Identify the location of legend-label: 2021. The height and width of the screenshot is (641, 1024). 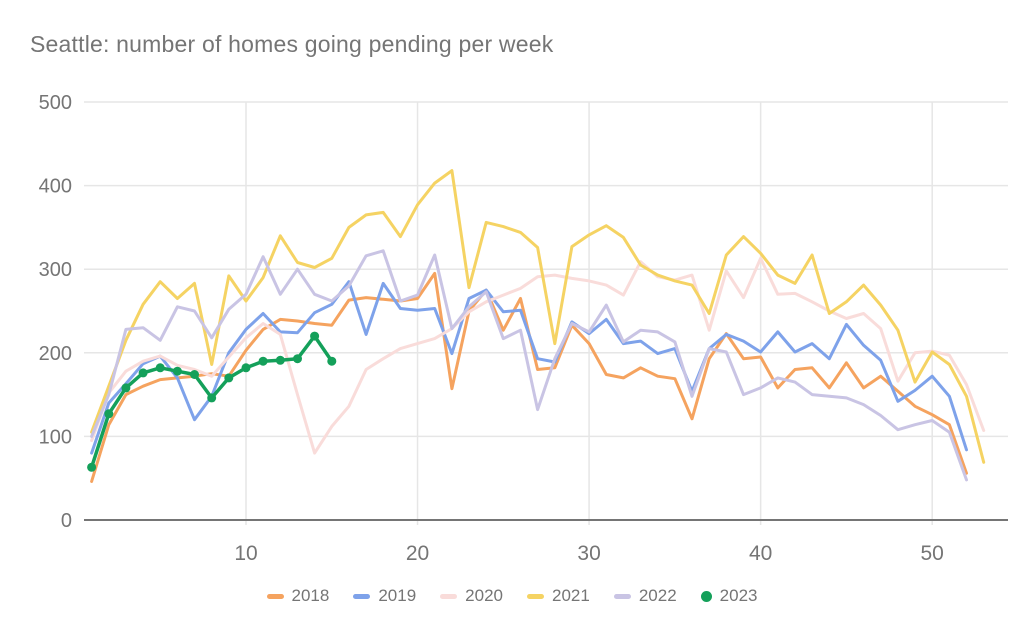
(571, 595).